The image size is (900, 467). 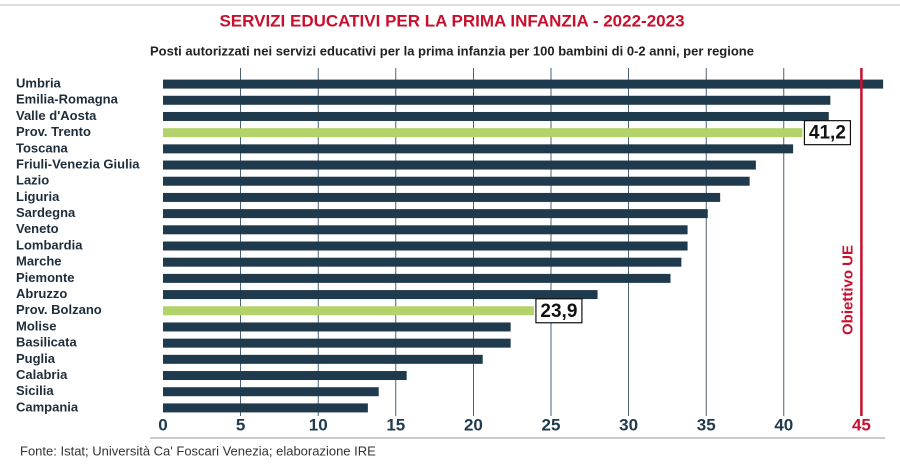 What do you see at coordinates (861, 424) in the screenshot?
I see `x-tick-label: 45` at bounding box center [861, 424].